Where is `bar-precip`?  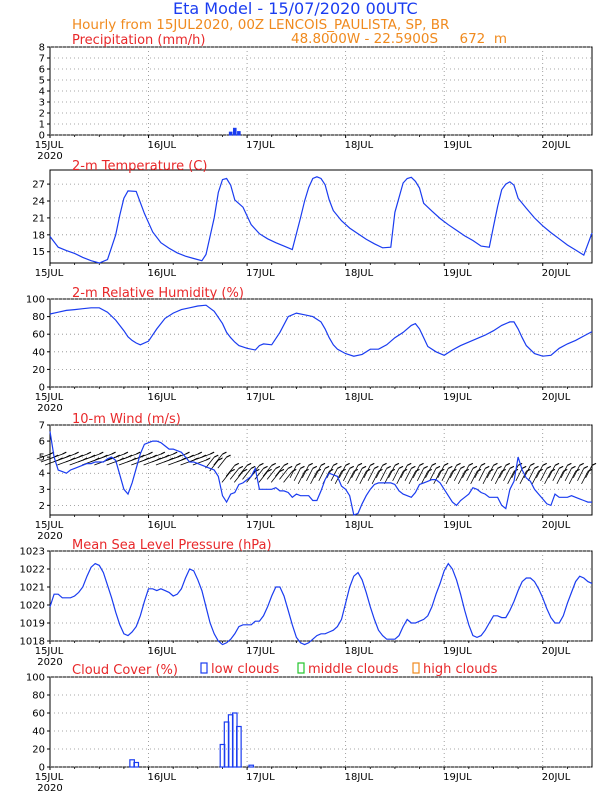
bar-precip is located at coordinates (230, 133).